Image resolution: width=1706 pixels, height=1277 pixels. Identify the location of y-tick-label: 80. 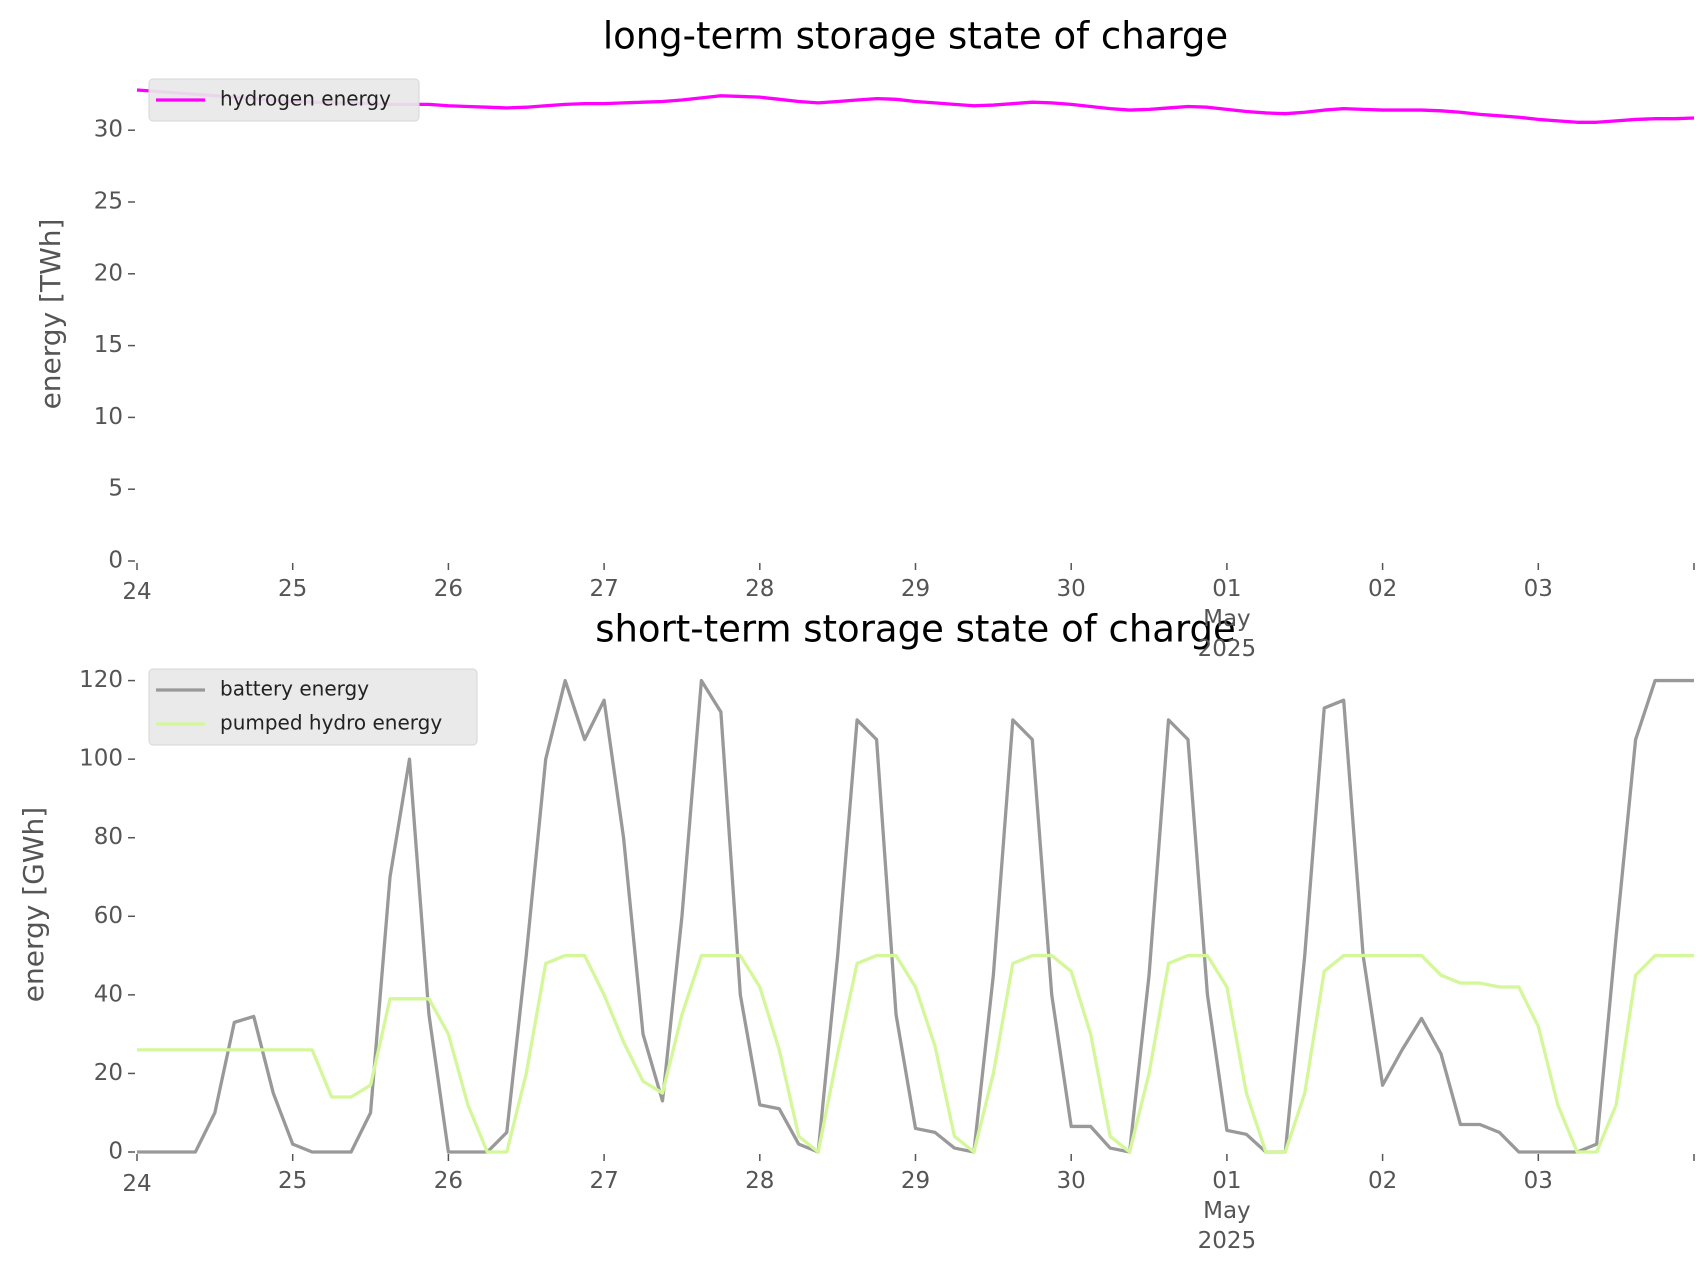
(108, 837).